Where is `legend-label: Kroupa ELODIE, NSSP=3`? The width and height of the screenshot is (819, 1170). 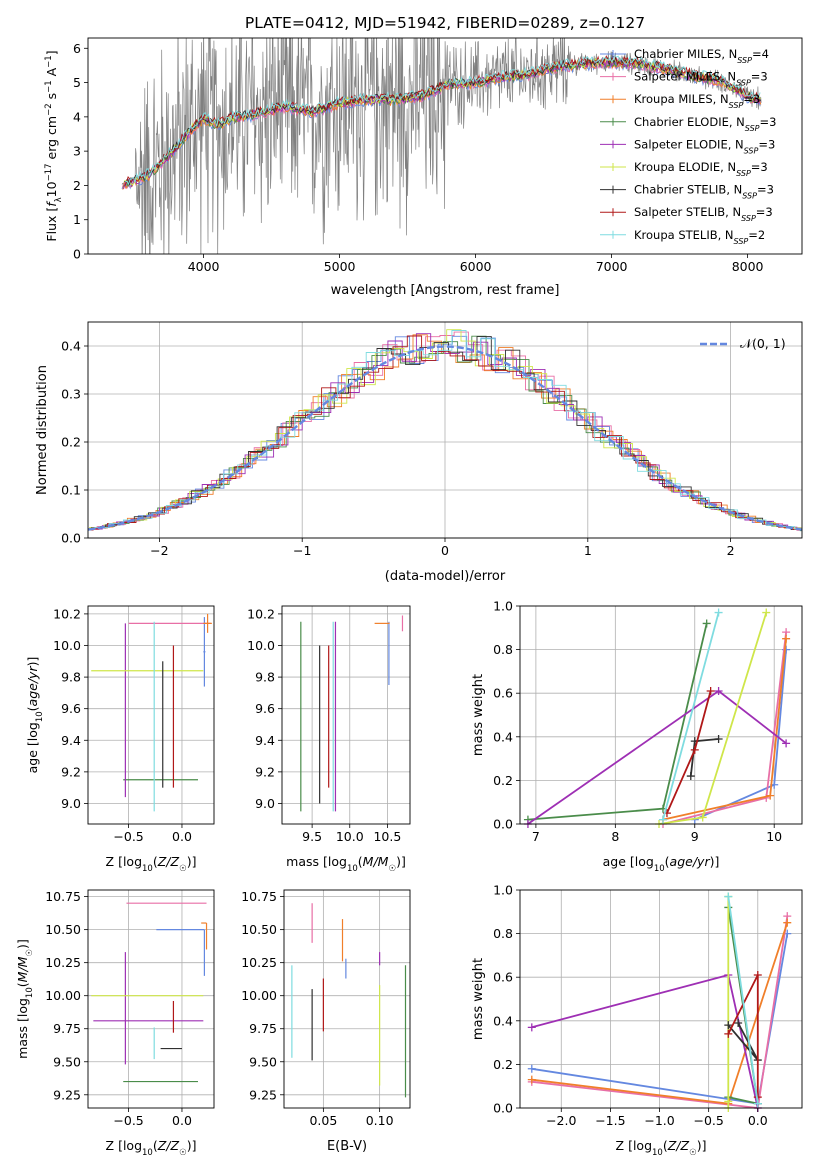
legend-label: Kroupa ELODIE, NSSP=3 is located at coordinates (701, 169).